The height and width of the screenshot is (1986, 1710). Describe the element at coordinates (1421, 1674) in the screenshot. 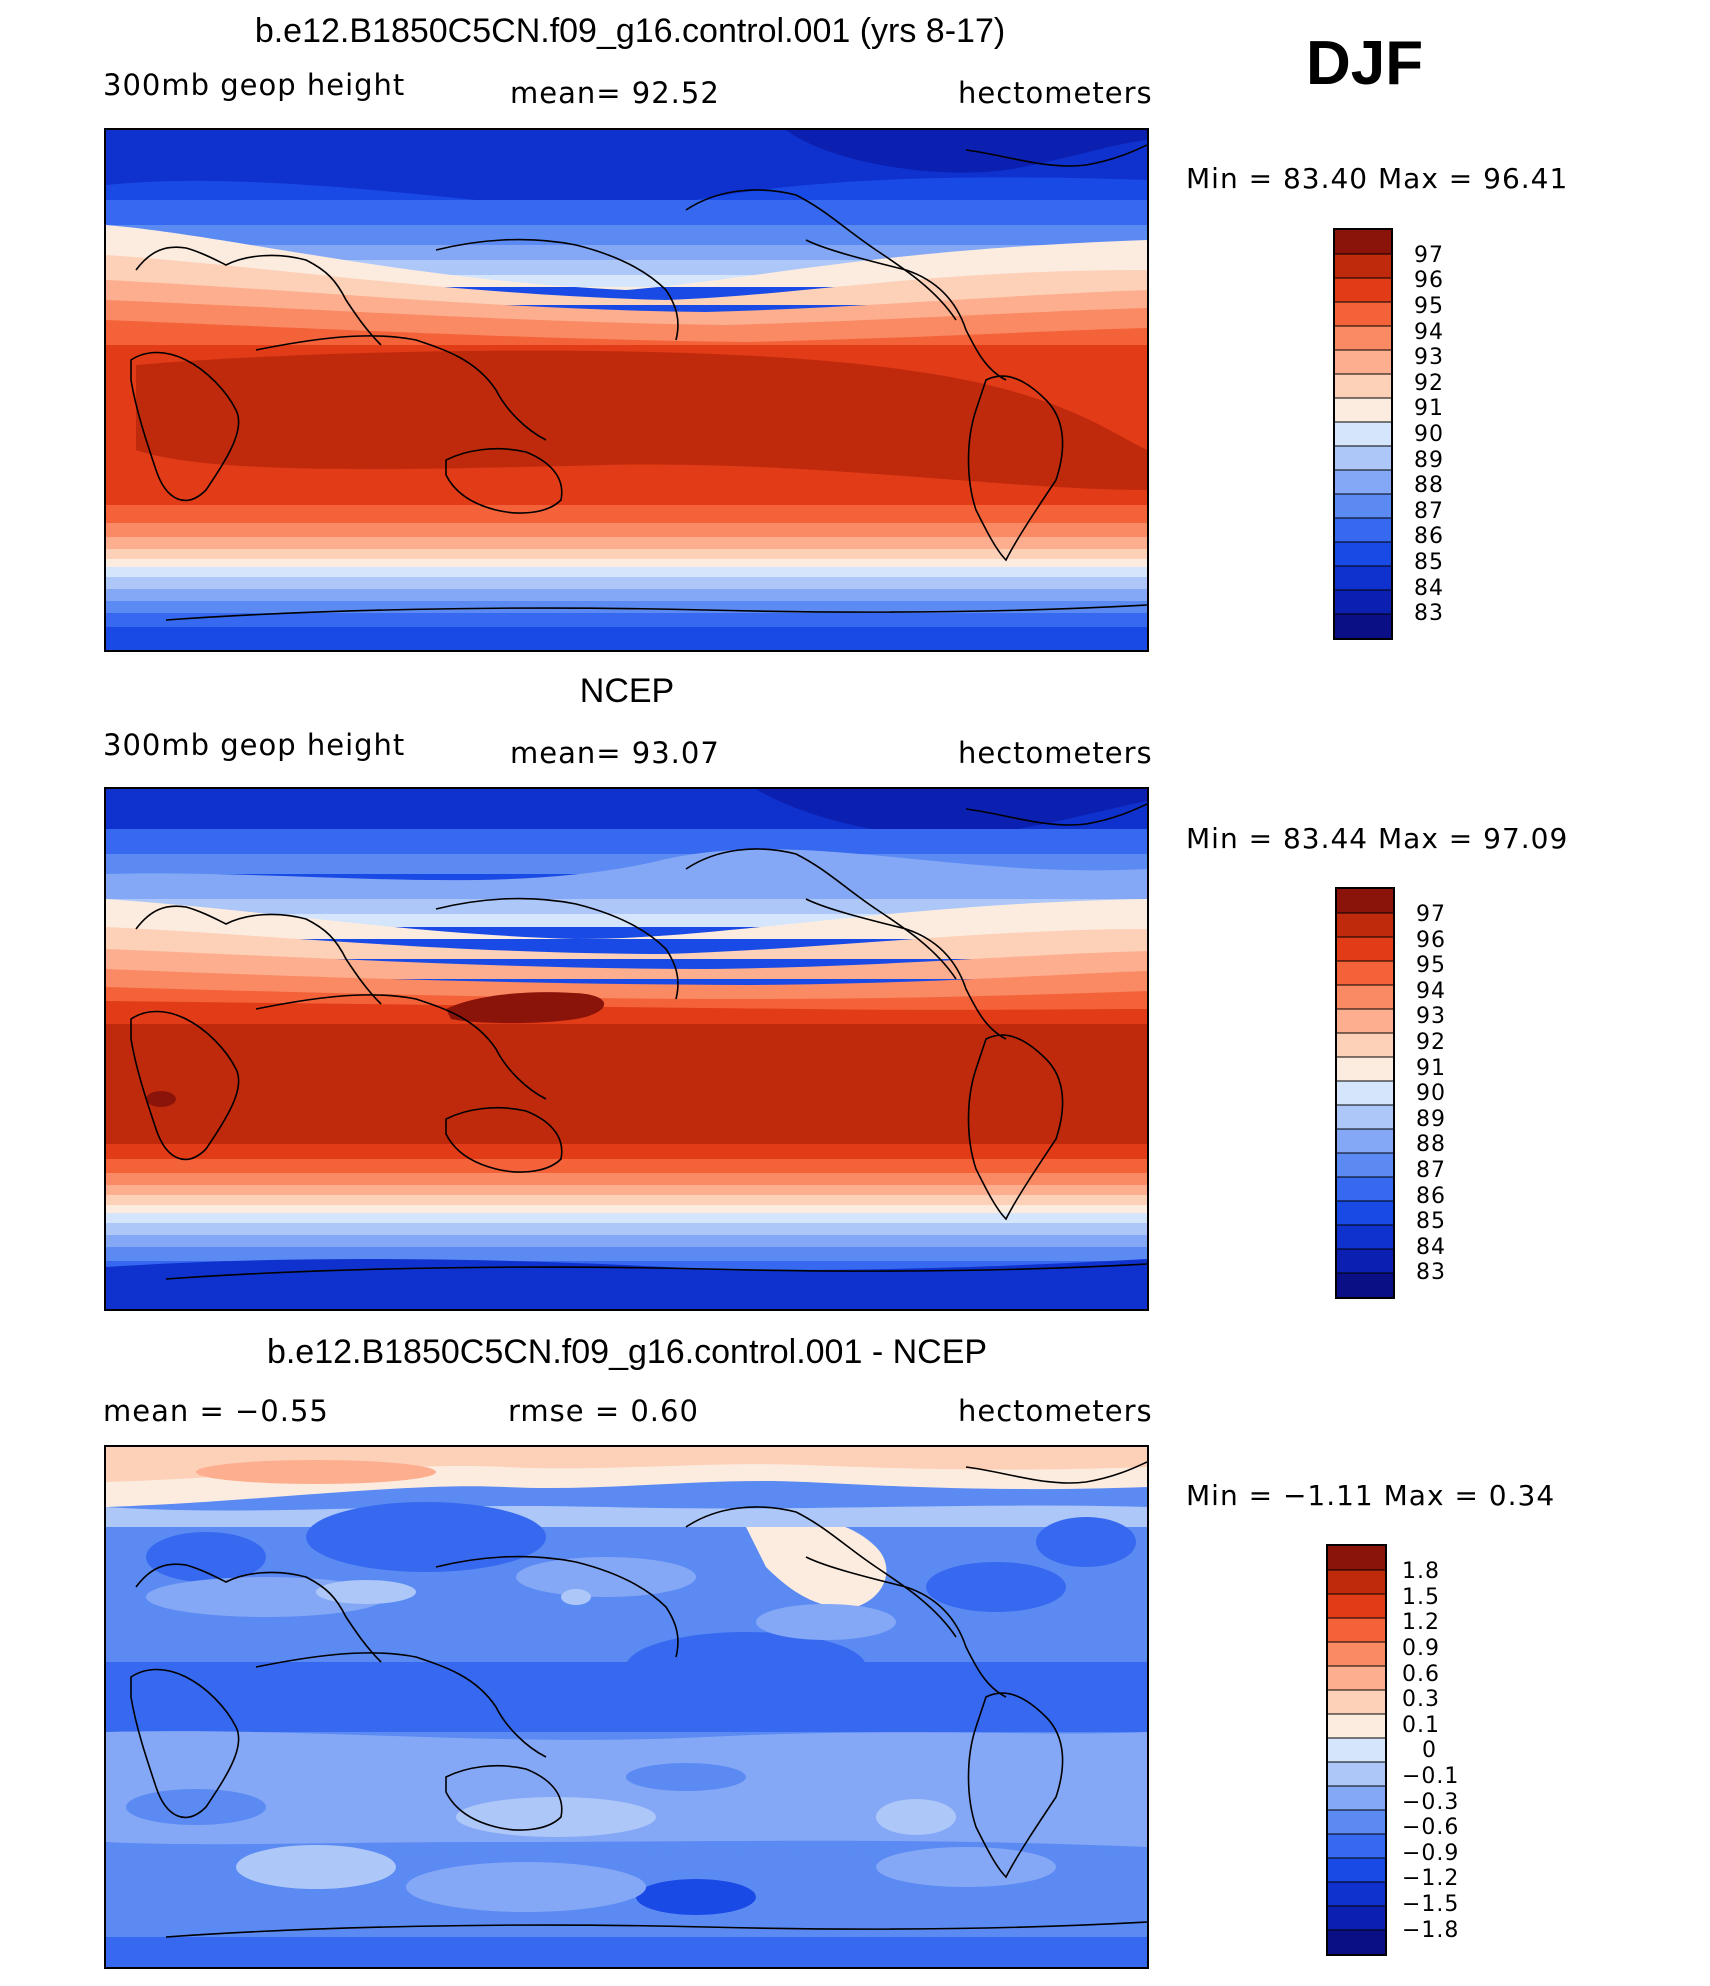

I see `colorbar-label: 0.6` at that location.